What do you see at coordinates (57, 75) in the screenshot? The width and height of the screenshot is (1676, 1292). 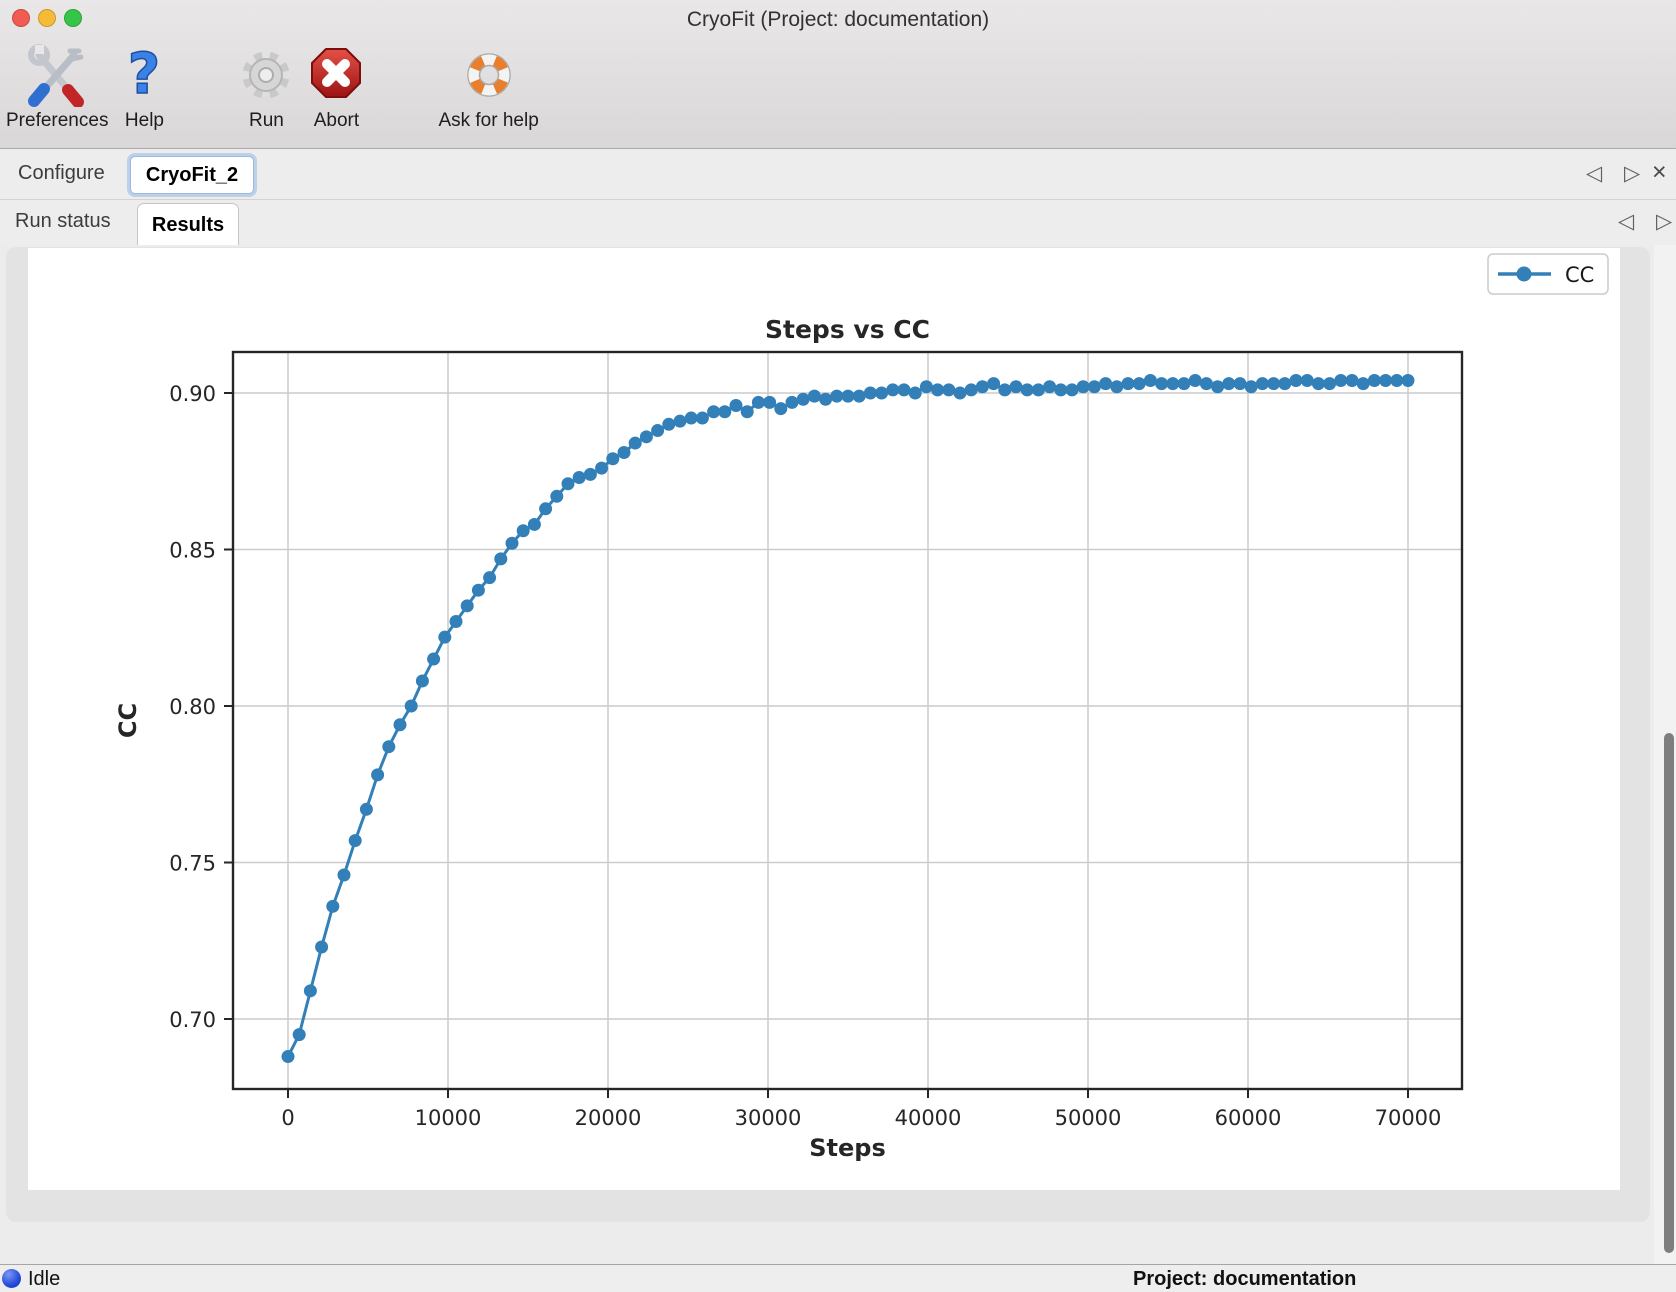 I see `tools-icon` at bounding box center [57, 75].